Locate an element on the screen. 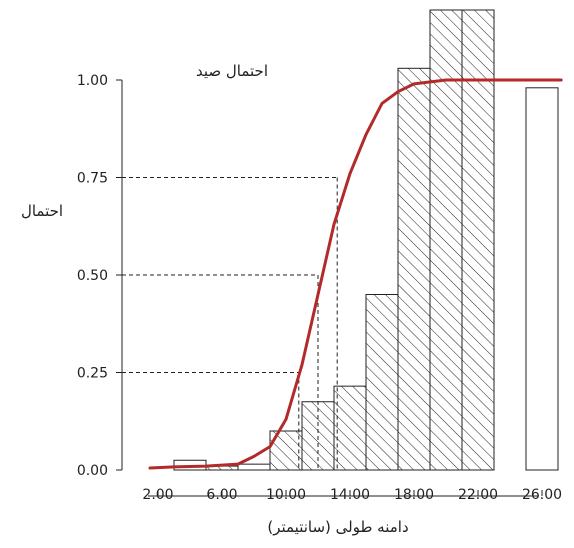 The image size is (574, 548). x-tick-label: 6.00 is located at coordinates (221, 495).